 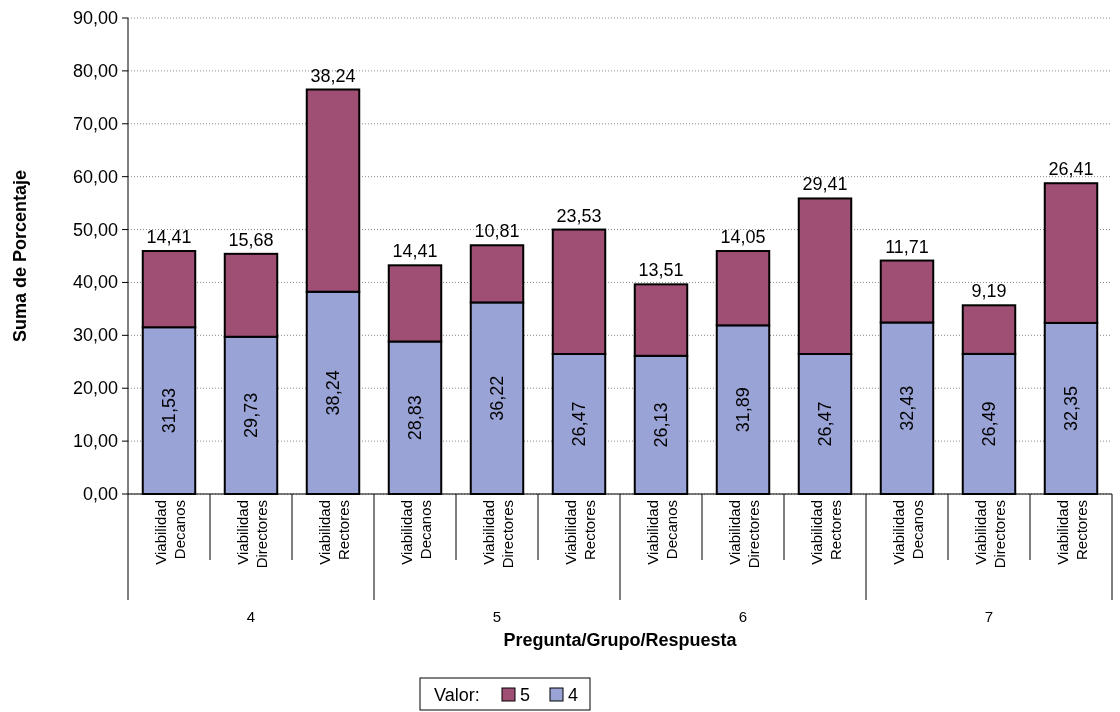 I want to click on y-tick-label: 30,00, so click(x=95, y=335).